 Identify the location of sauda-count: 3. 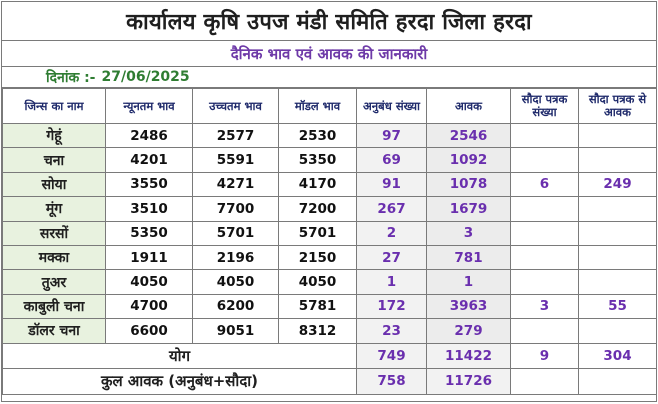
(544, 306).